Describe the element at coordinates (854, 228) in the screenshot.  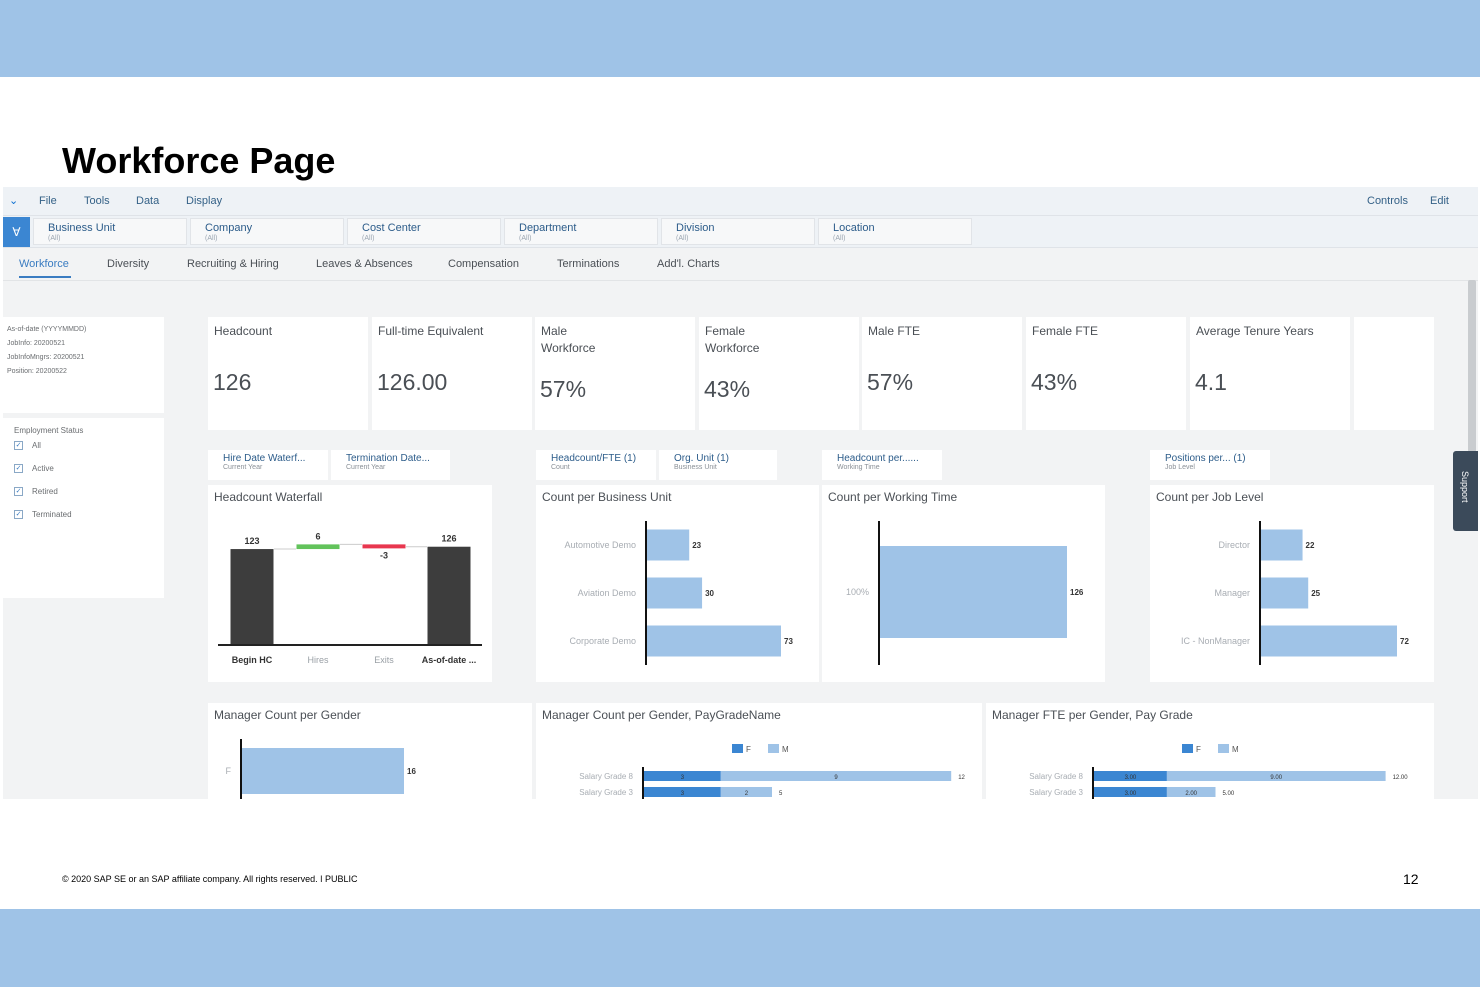
I see `filter-label: Location` at that location.